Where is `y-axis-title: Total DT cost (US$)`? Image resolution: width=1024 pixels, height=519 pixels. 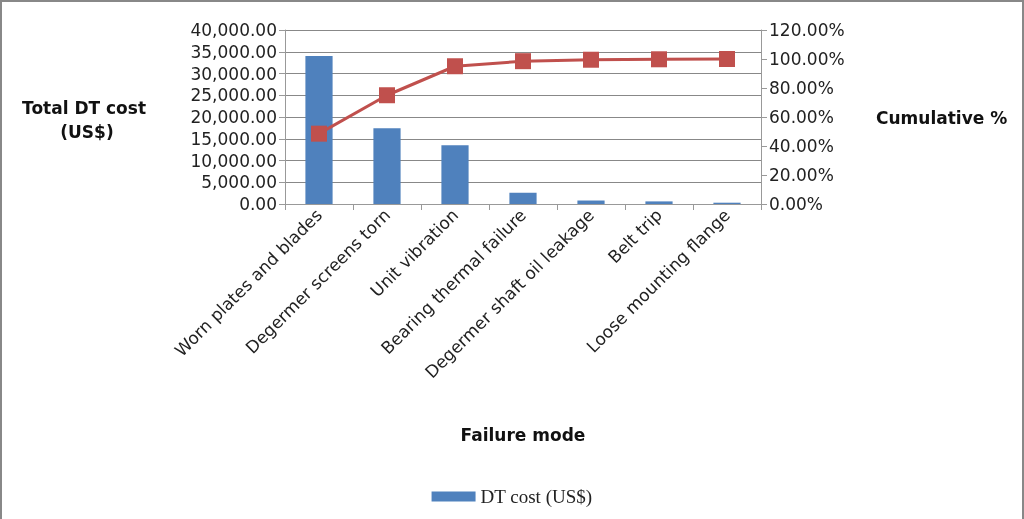
y-axis-title: Total DT cost (US$) is located at coordinates (87, 120).